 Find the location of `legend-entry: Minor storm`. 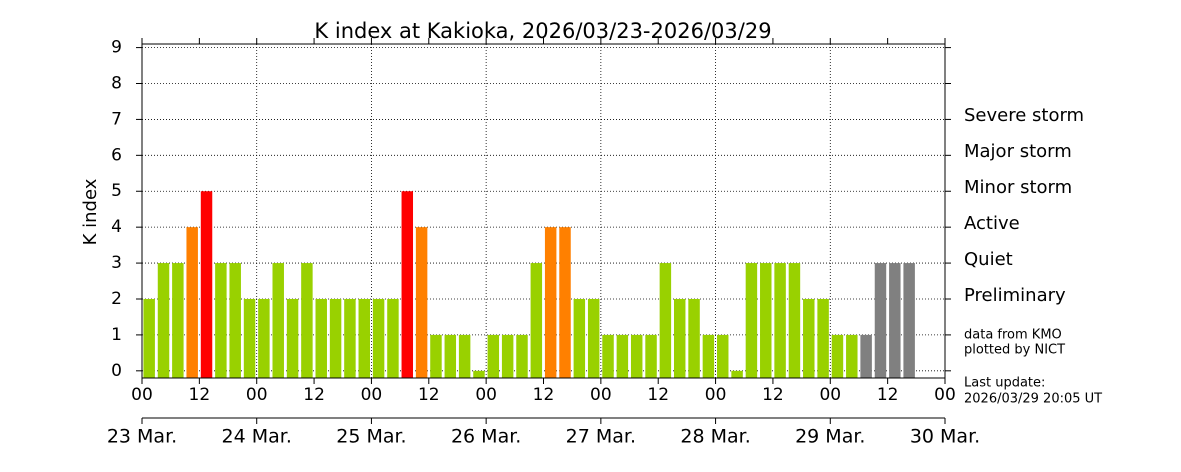

legend-entry: Minor storm is located at coordinates (1018, 187).